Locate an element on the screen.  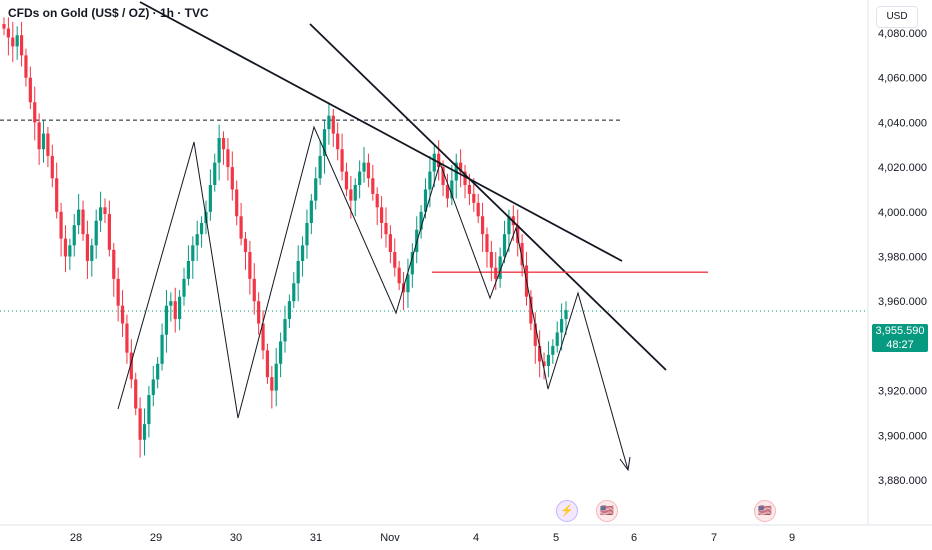
x-tick-label: 6 is located at coordinates (634, 538).